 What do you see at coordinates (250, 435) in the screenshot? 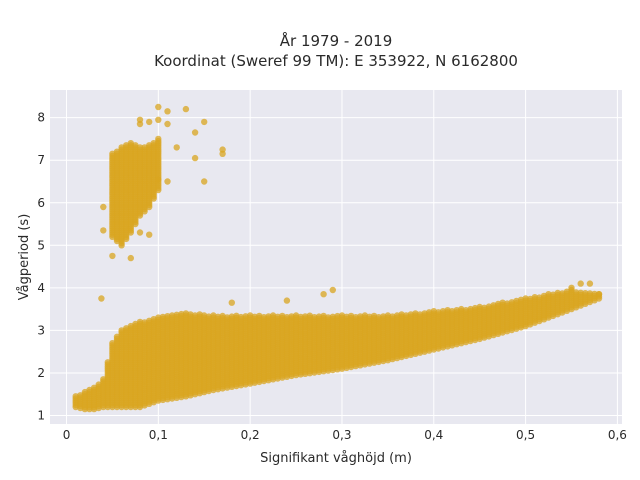
I see `x-tick-label: 0,2` at bounding box center [250, 435].